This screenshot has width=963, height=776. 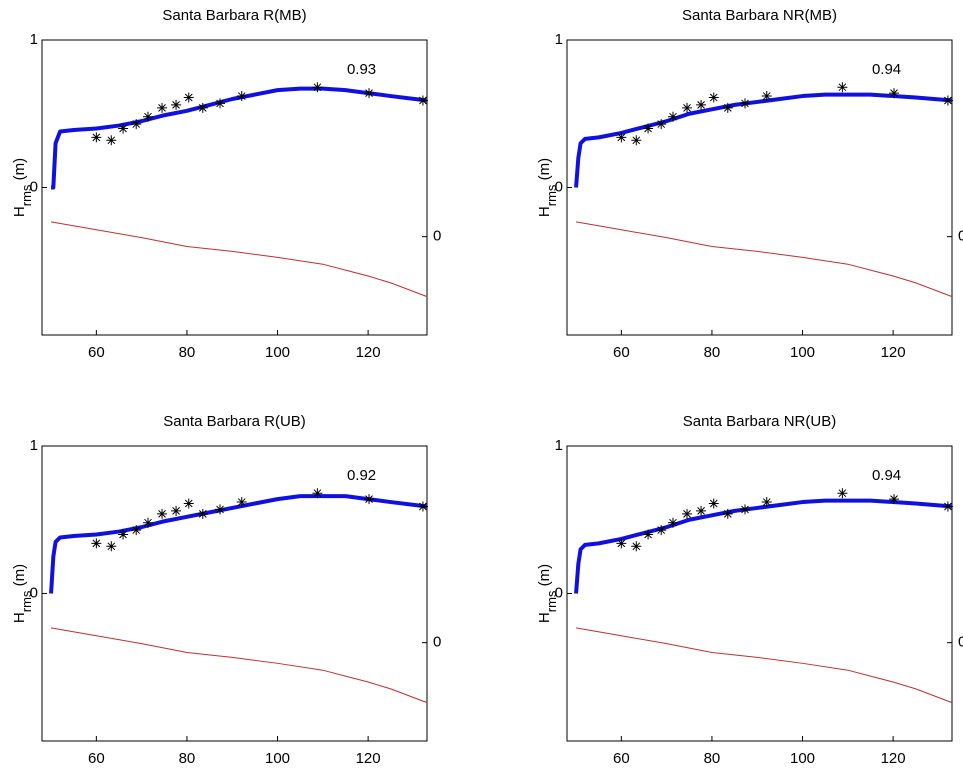 What do you see at coordinates (96, 352) in the screenshot?
I see `x-tick-label: 60` at bounding box center [96, 352].